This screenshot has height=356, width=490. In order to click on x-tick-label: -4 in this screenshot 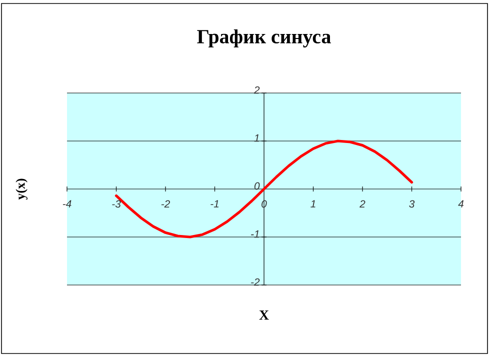, I will do `click(67, 204)`.